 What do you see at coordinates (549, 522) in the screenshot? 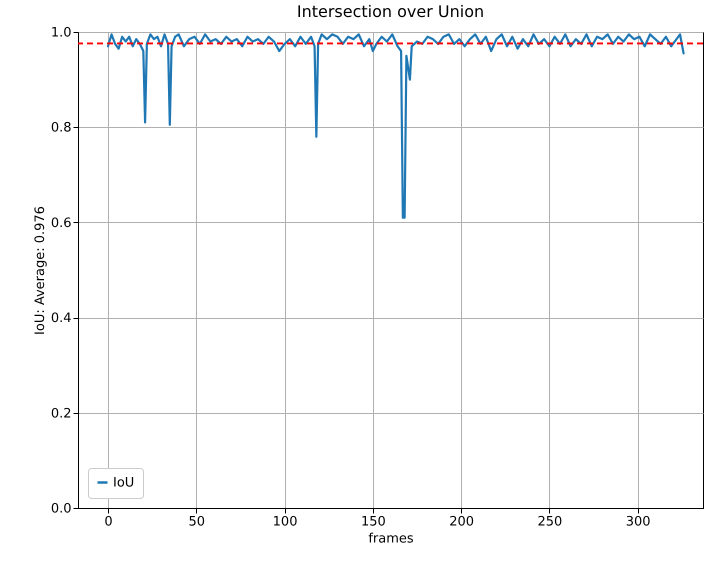
I see `x-tick-label: 250` at bounding box center [549, 522].